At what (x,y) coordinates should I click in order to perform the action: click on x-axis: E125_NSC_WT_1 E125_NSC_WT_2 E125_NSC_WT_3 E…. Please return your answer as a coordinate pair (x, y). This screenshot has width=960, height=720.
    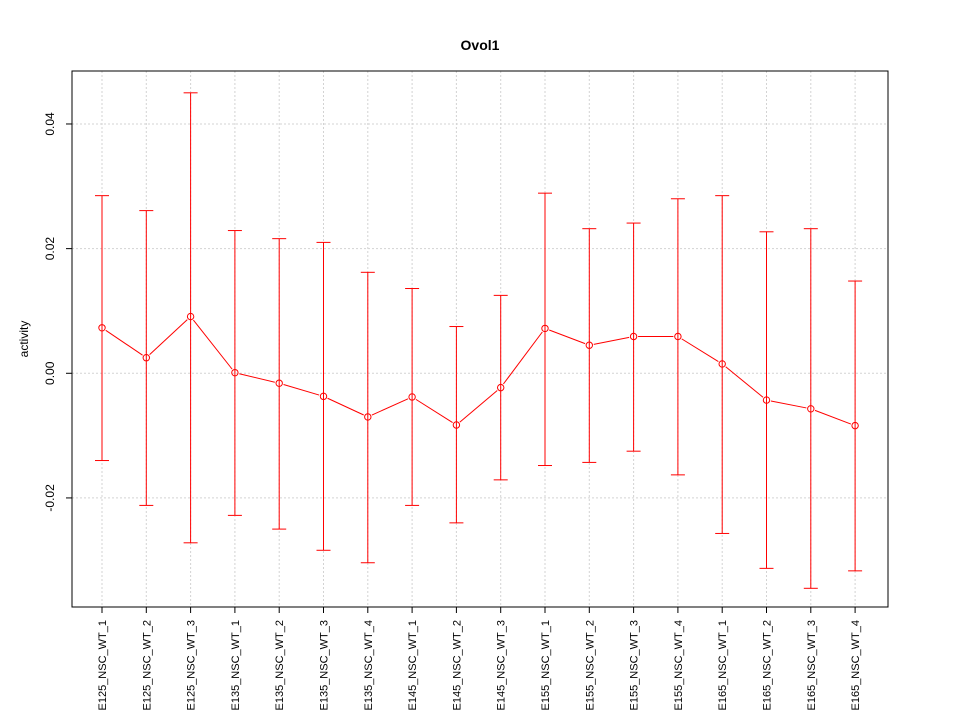
    Looking at the image, I should click on (479, 659).